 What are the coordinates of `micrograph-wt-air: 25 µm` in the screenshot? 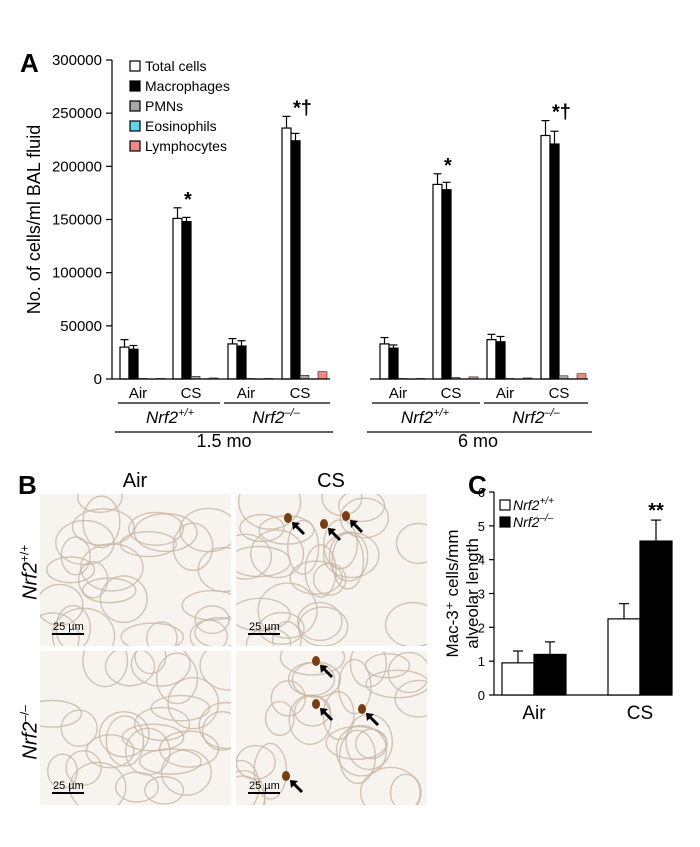 It's located at (135, 570).